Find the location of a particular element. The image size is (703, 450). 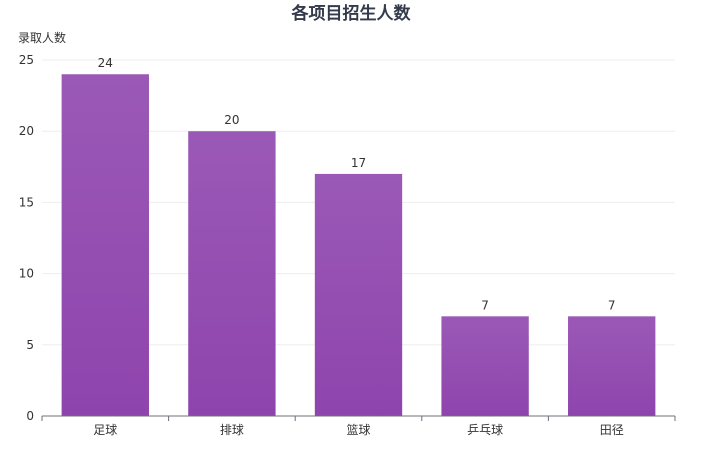

y-tick-label: 0 is located at coordinates (30, 416).